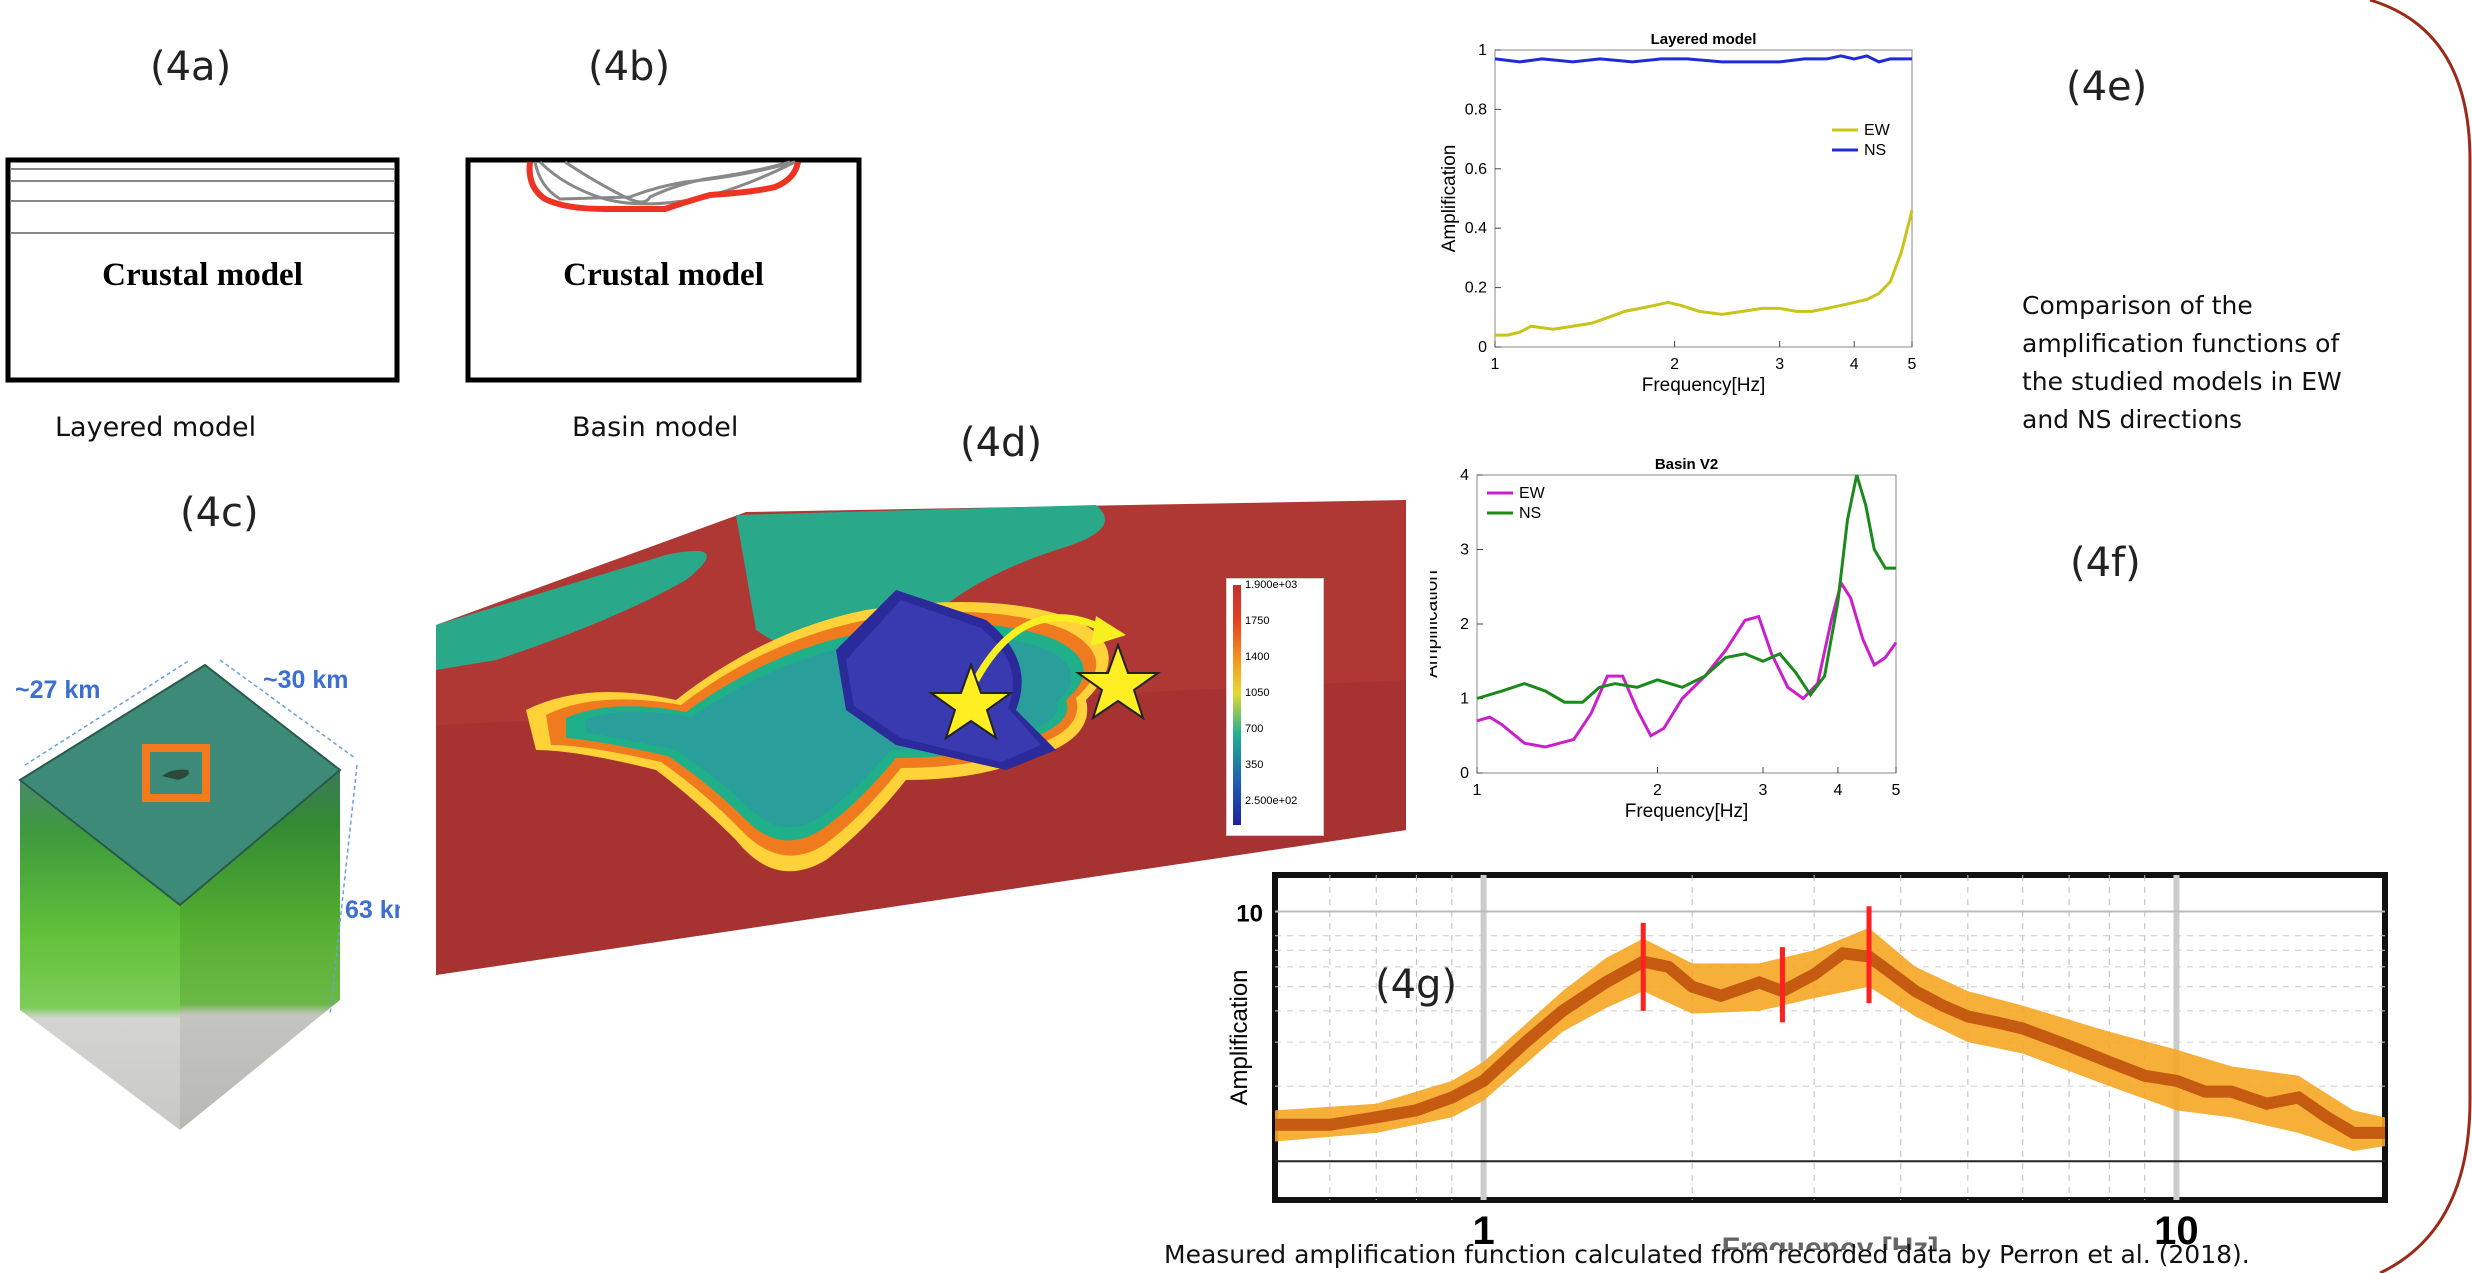 This screenshot has width=2472, height=1273. Describe the element at coordinates (2107, 87) in the screenshot. I see `panel-label-4e: (4e)` at that location.